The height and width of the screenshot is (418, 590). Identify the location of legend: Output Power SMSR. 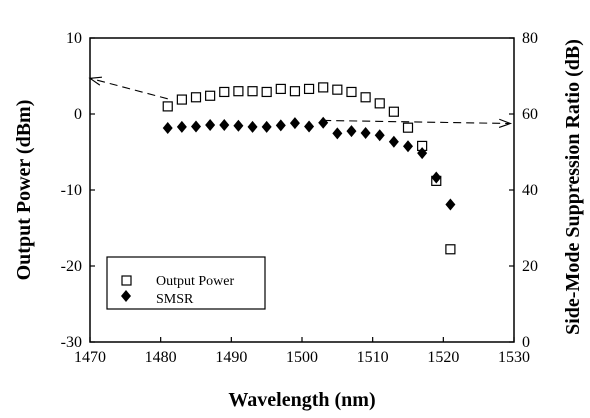
(186, 283).